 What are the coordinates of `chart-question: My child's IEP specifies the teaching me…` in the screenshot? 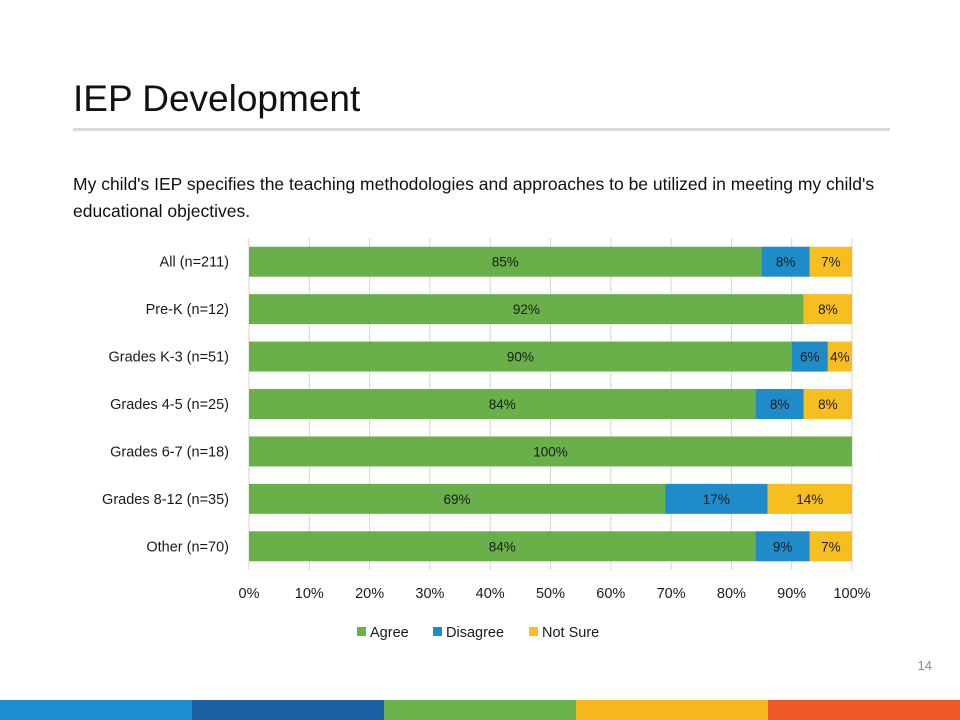 It's located at (474, 197).